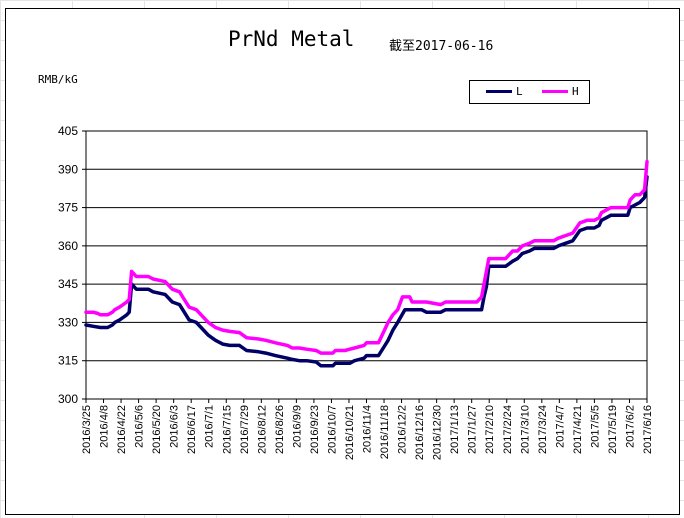  Describe the element at coordinates (438, 432) in the screenshot. I see `x-tick-label: 2016/12/30` at that location.